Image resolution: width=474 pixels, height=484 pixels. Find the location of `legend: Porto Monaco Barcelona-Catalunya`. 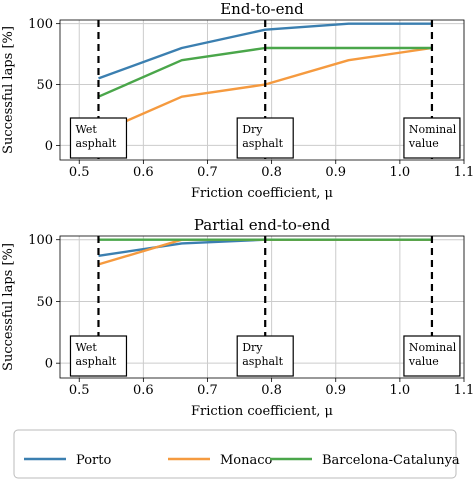

legend: Porto Monaco Barcelona-Catalunya is located at coordinates (236, 454).